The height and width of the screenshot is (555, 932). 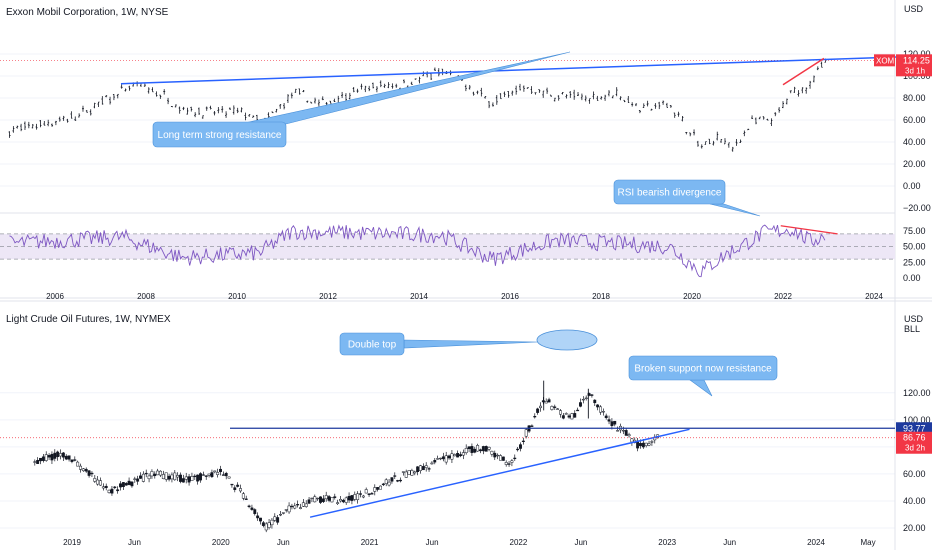 What do you see at coordinates (667, 542) in the screenshot?
I see `bottom-time-label: 2023` at bounding box center [667, 542].